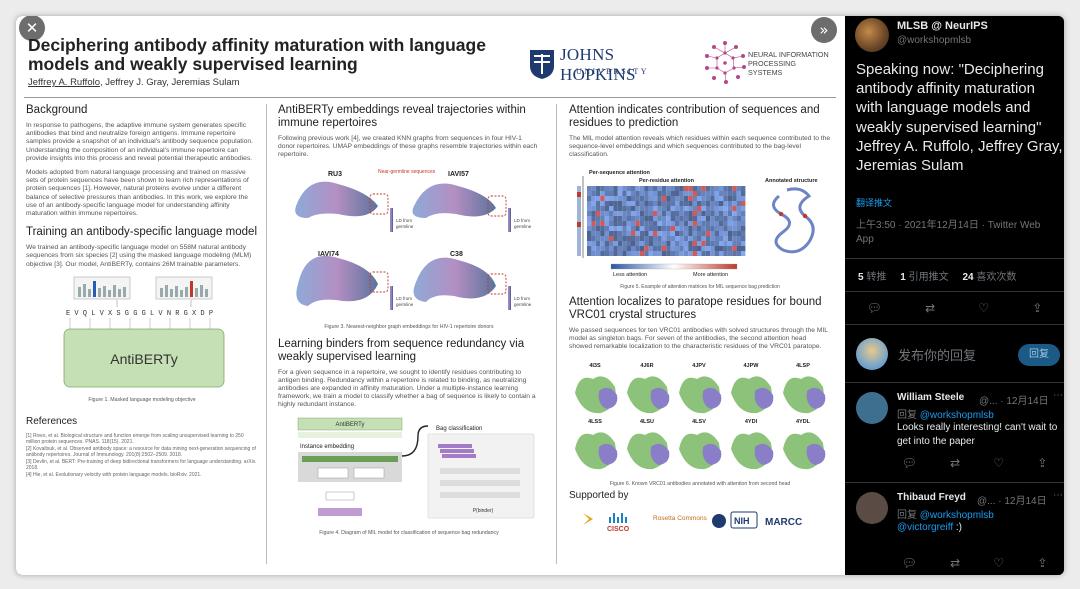  What do you see at coordinates (874, 203) in the screenshot?
I see `translate-link: 翻译推文` at bounding box center [874, 203].